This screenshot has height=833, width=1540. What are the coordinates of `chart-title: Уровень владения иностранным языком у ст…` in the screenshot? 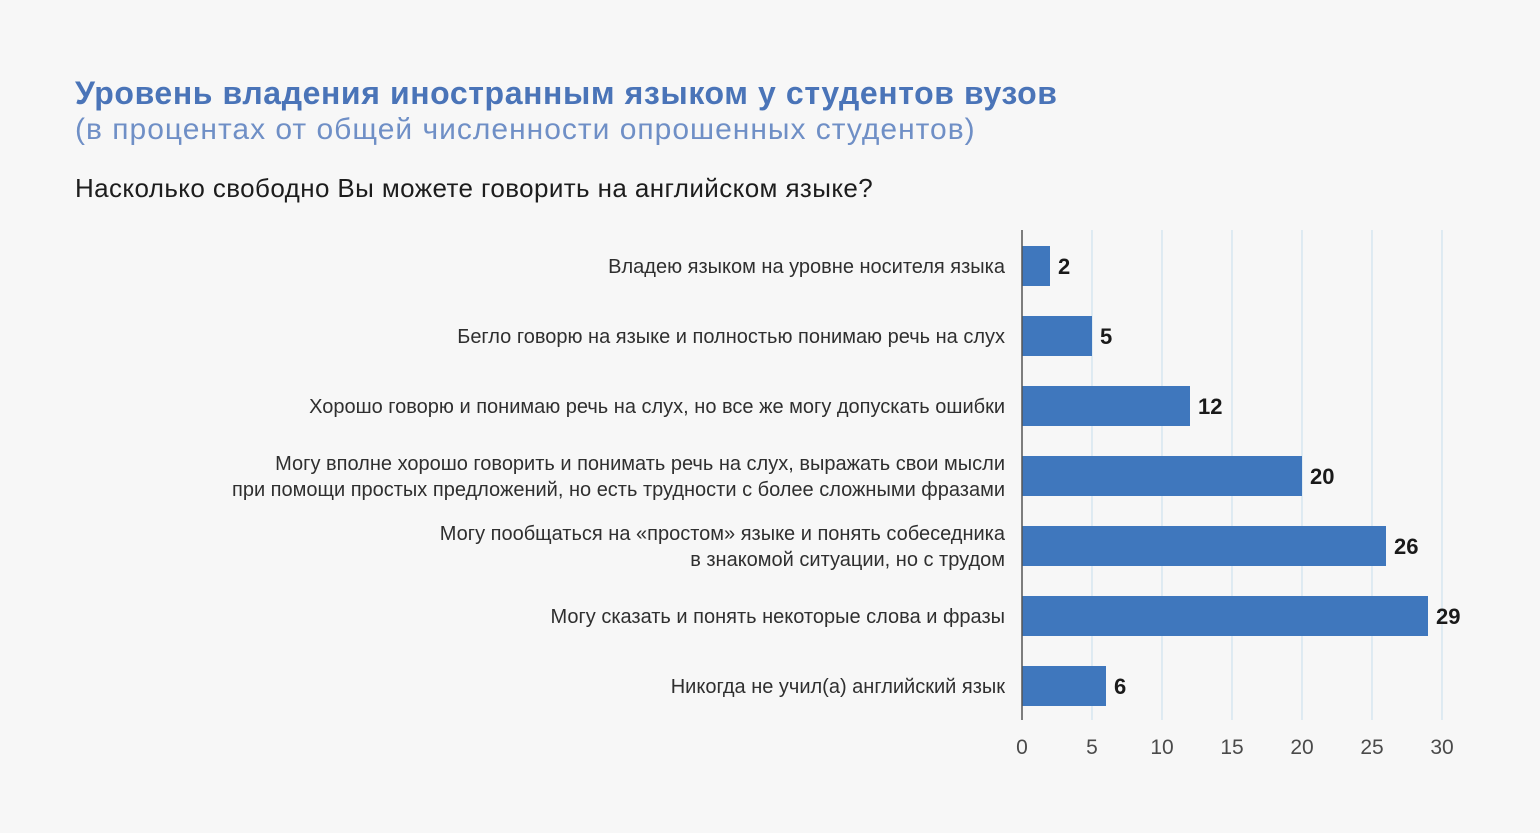 It's located at (566, 93).